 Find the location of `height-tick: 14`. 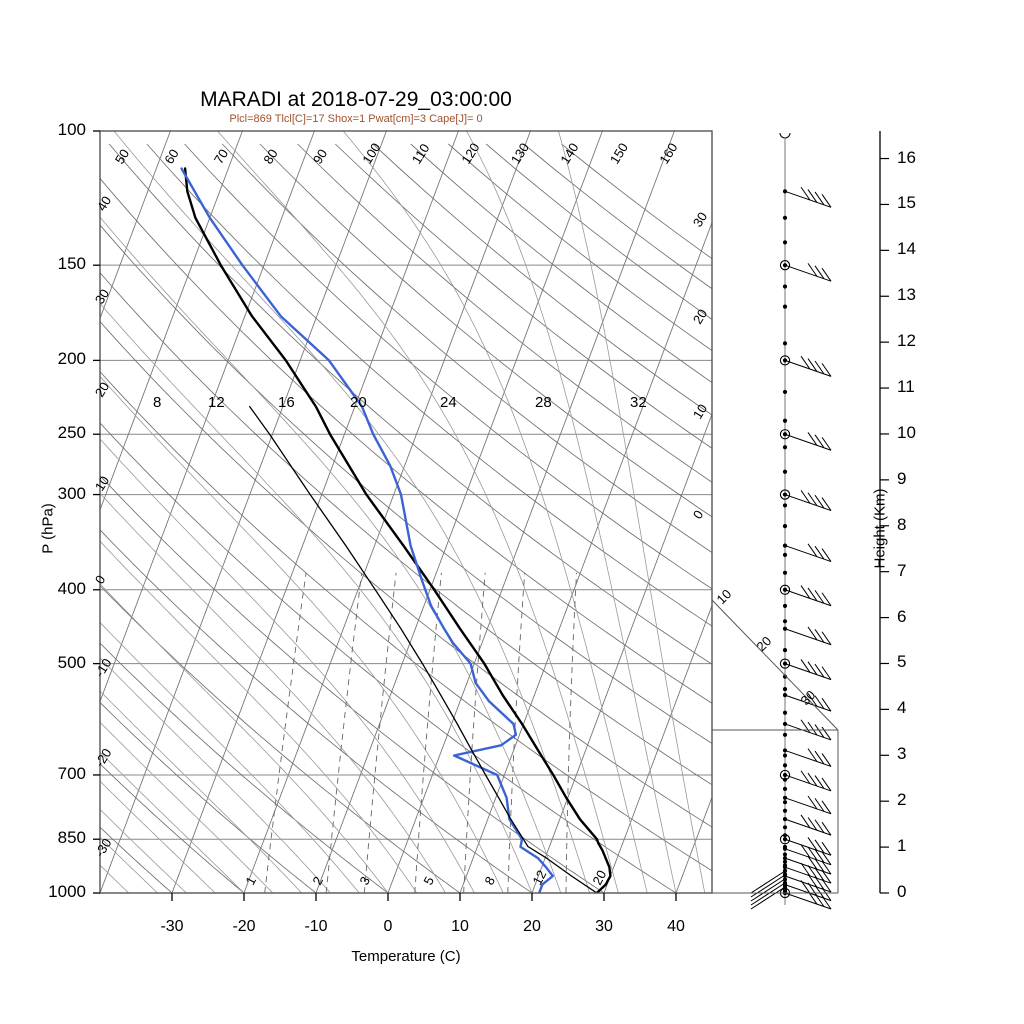

height-tick: 14 is located at coordinates (906, 249).